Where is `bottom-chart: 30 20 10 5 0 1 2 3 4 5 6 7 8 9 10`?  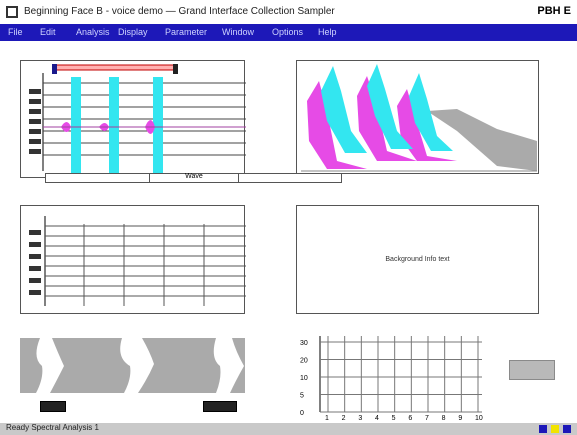 bottom-chart: 30 20 10 5 0 1 2 3 4 5 6 7 8 9 10 is located at coordinates (390, 377).